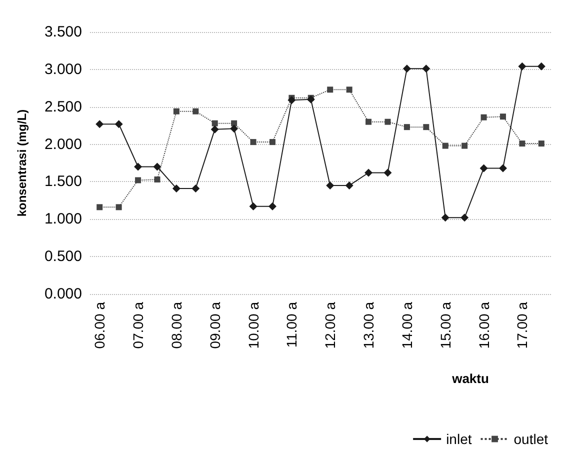  I want to click on x-tick-label: 12.00 a, so click(330, 325).